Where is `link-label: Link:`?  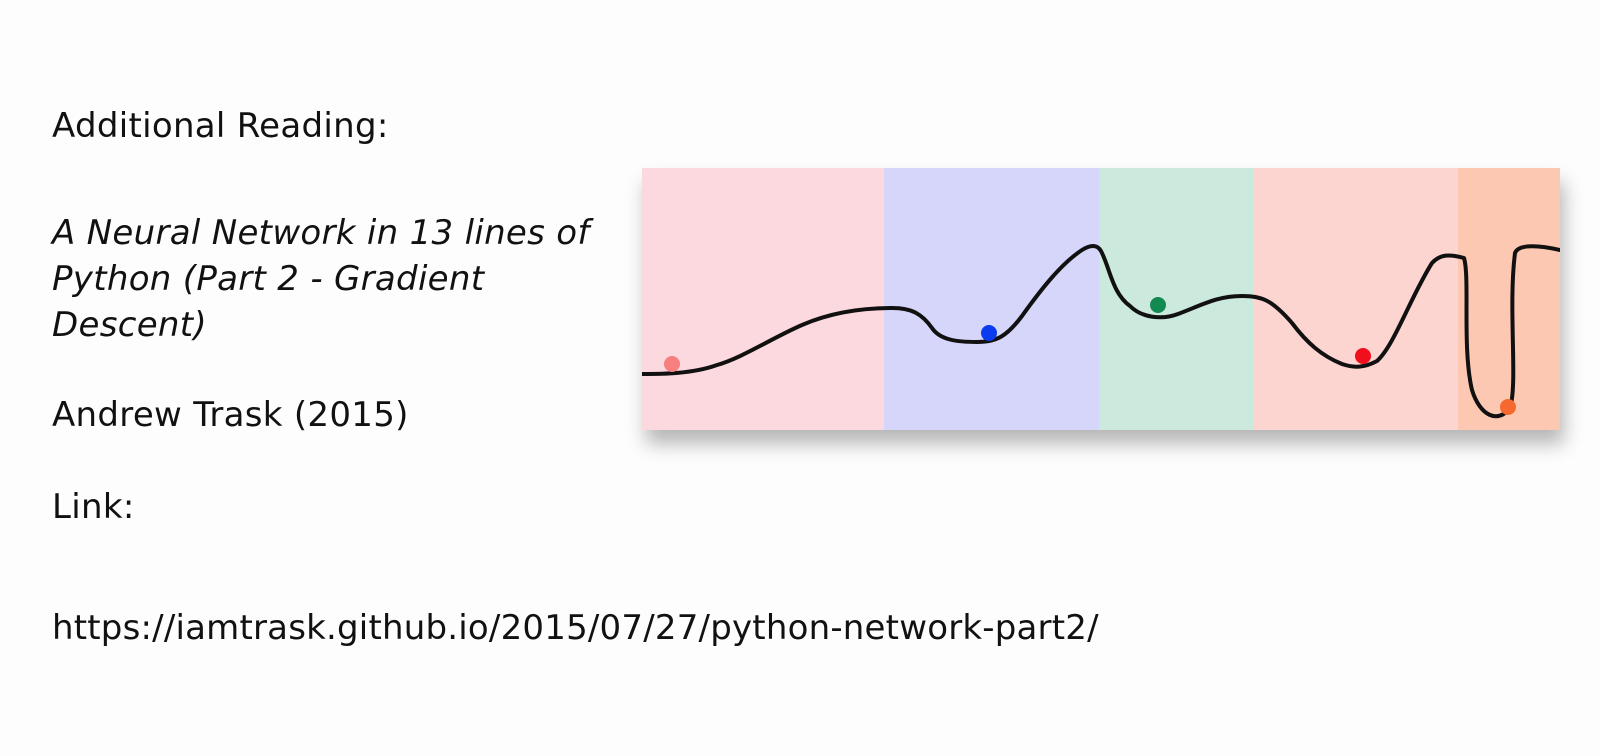
link-label: Link: is located at coordinates (93, 507).